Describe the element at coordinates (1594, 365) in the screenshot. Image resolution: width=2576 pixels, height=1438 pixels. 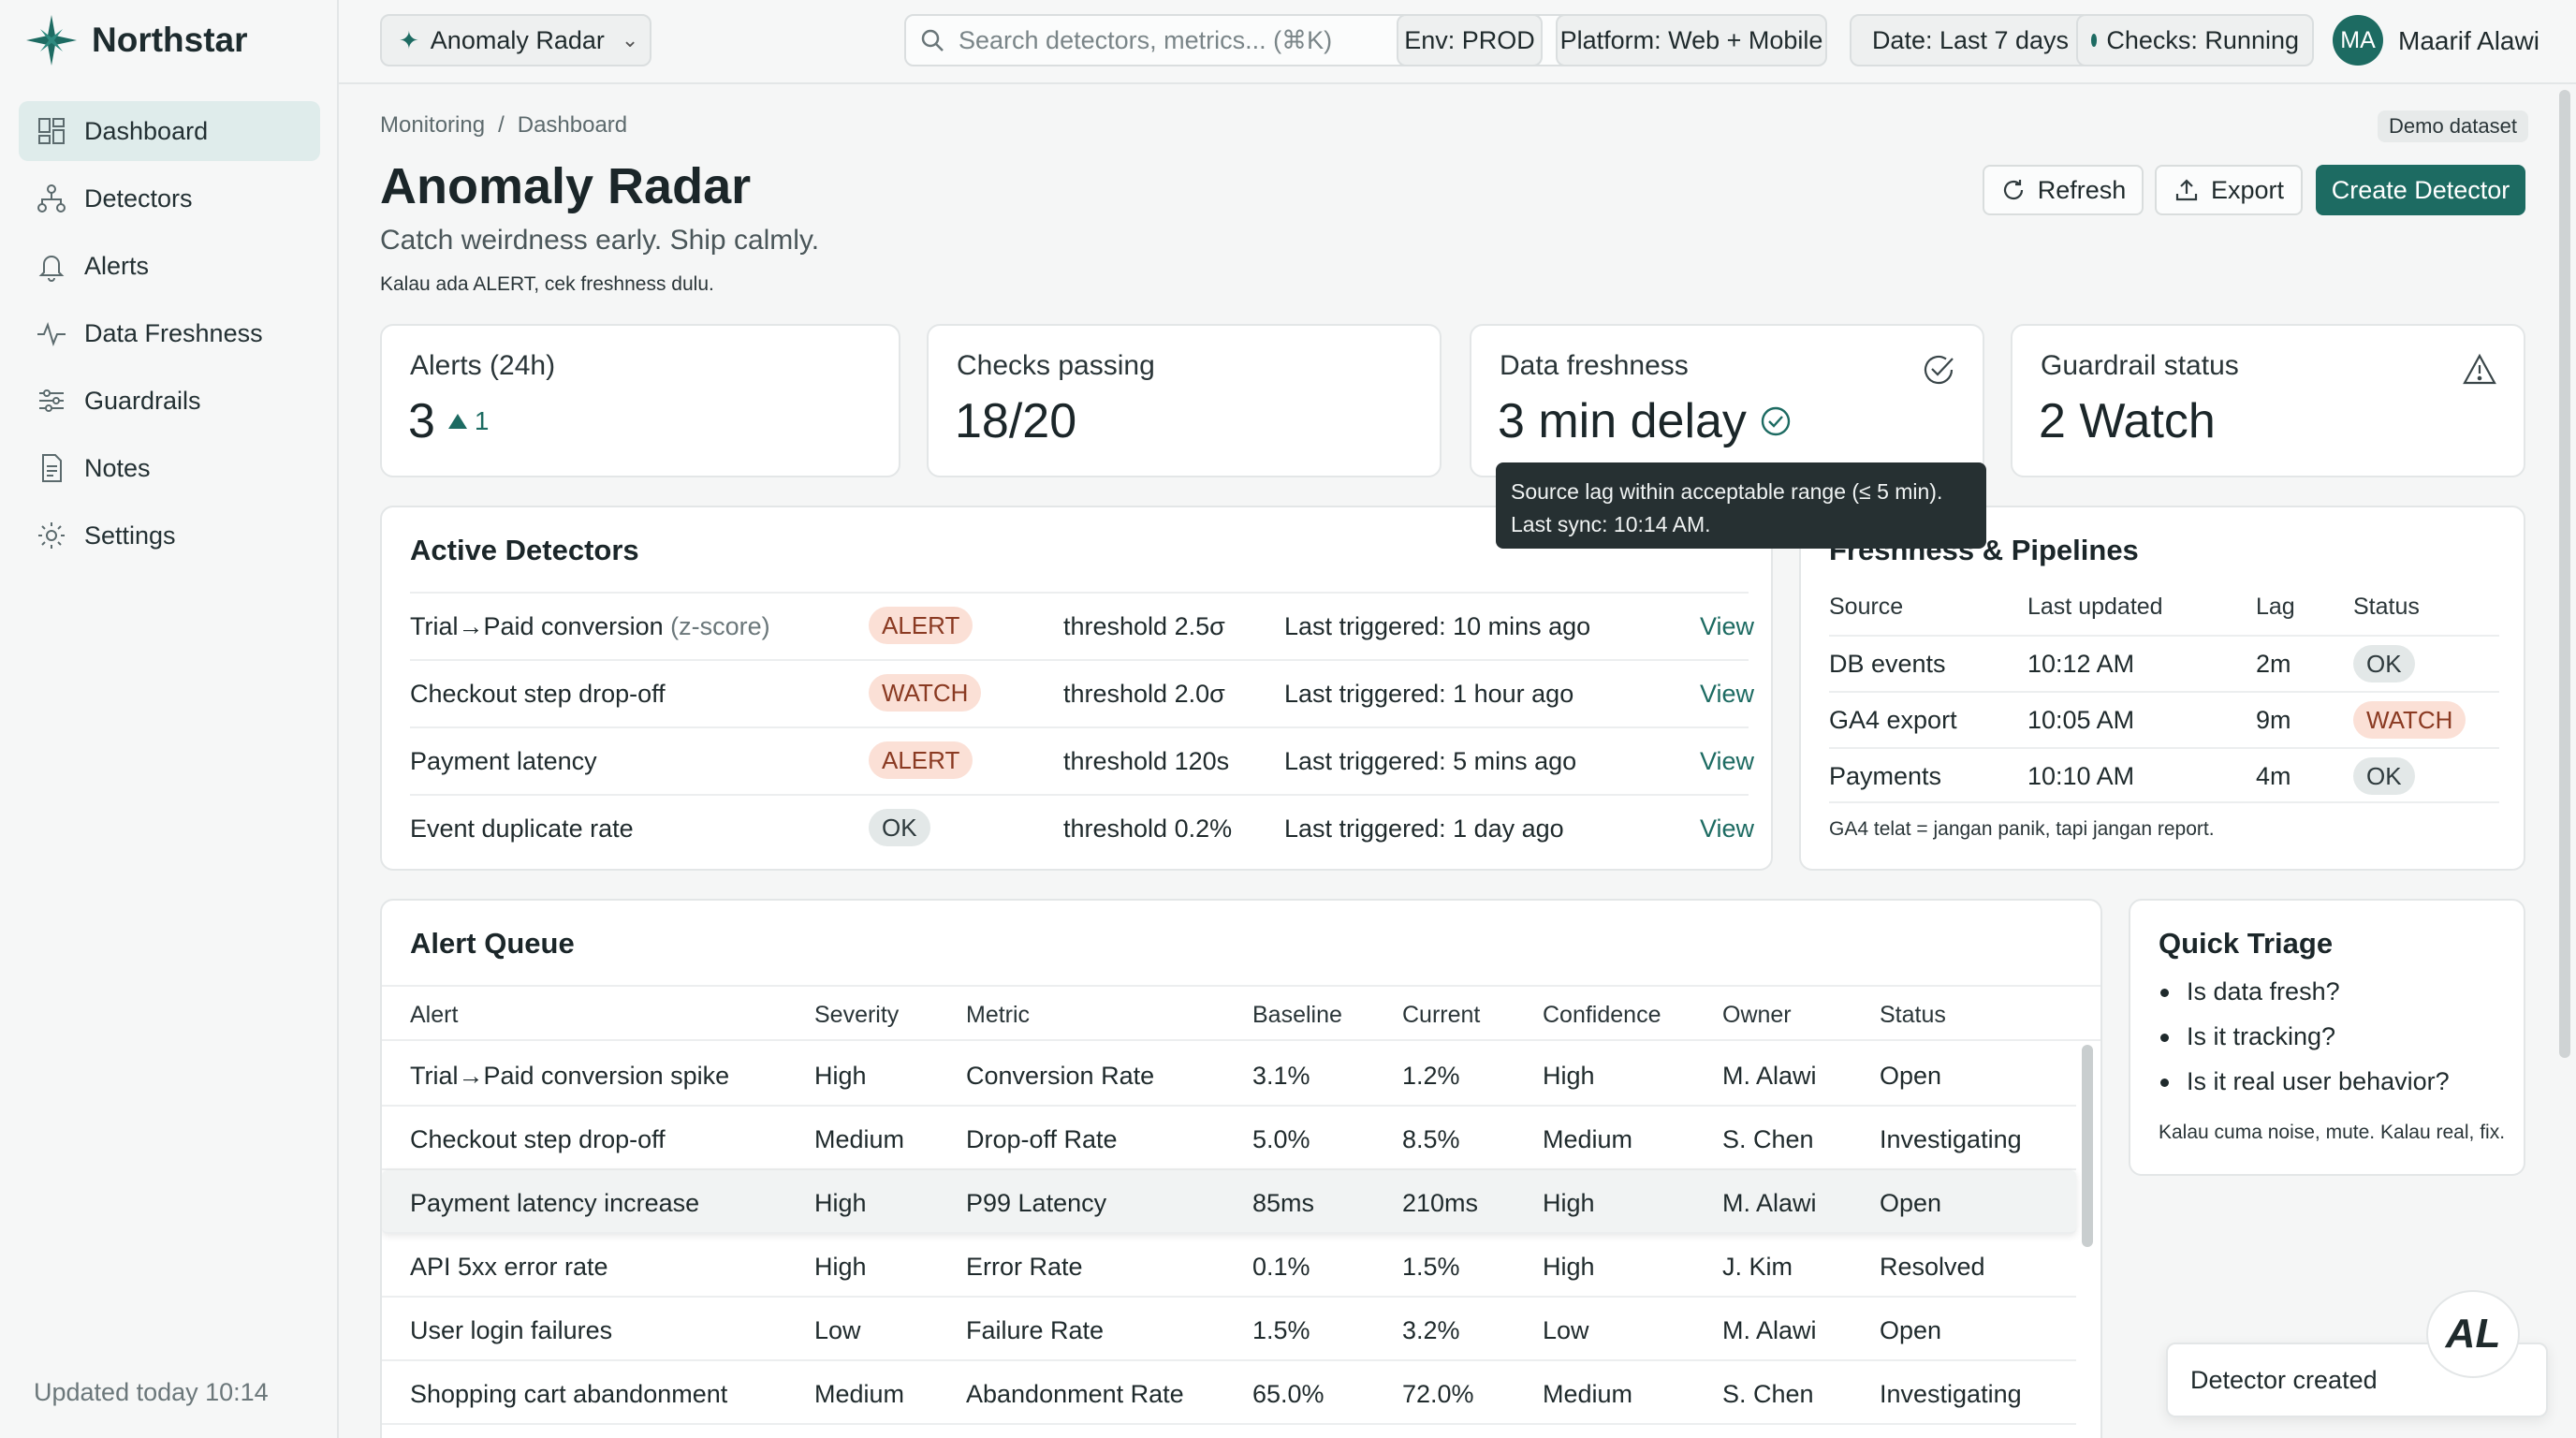
I see `kpi-label: Data freshness` at that location.